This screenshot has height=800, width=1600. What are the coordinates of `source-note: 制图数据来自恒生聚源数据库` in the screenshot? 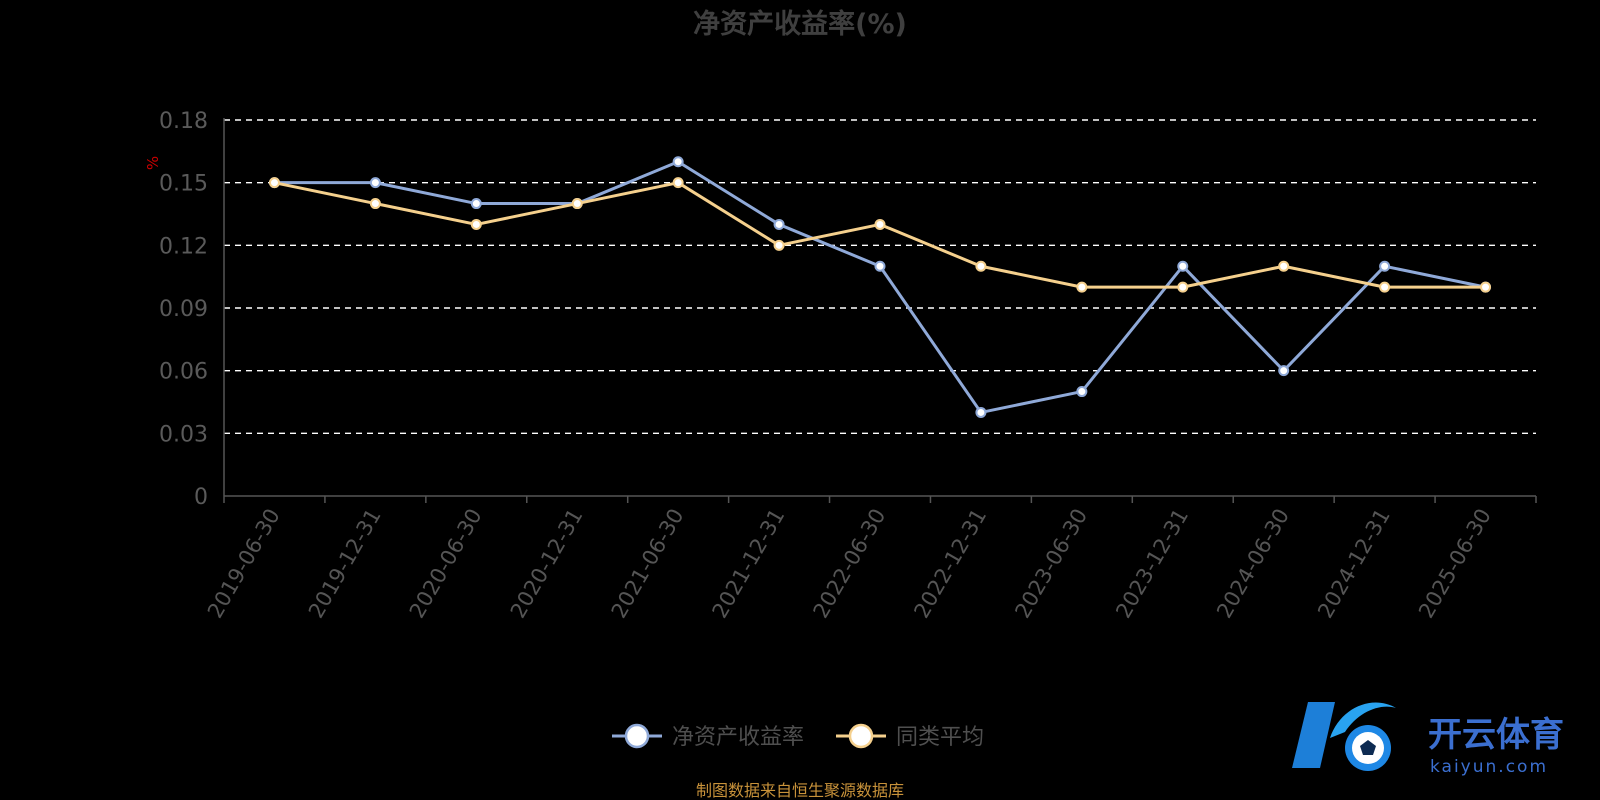 It's located at (800, 790).